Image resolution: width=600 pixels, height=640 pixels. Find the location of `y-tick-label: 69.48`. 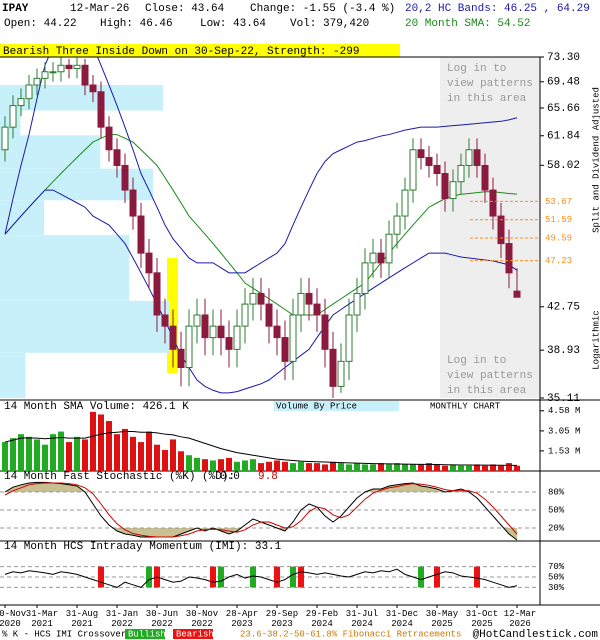

y-tick-label: 69.48 is located at coordinates (563, 83).